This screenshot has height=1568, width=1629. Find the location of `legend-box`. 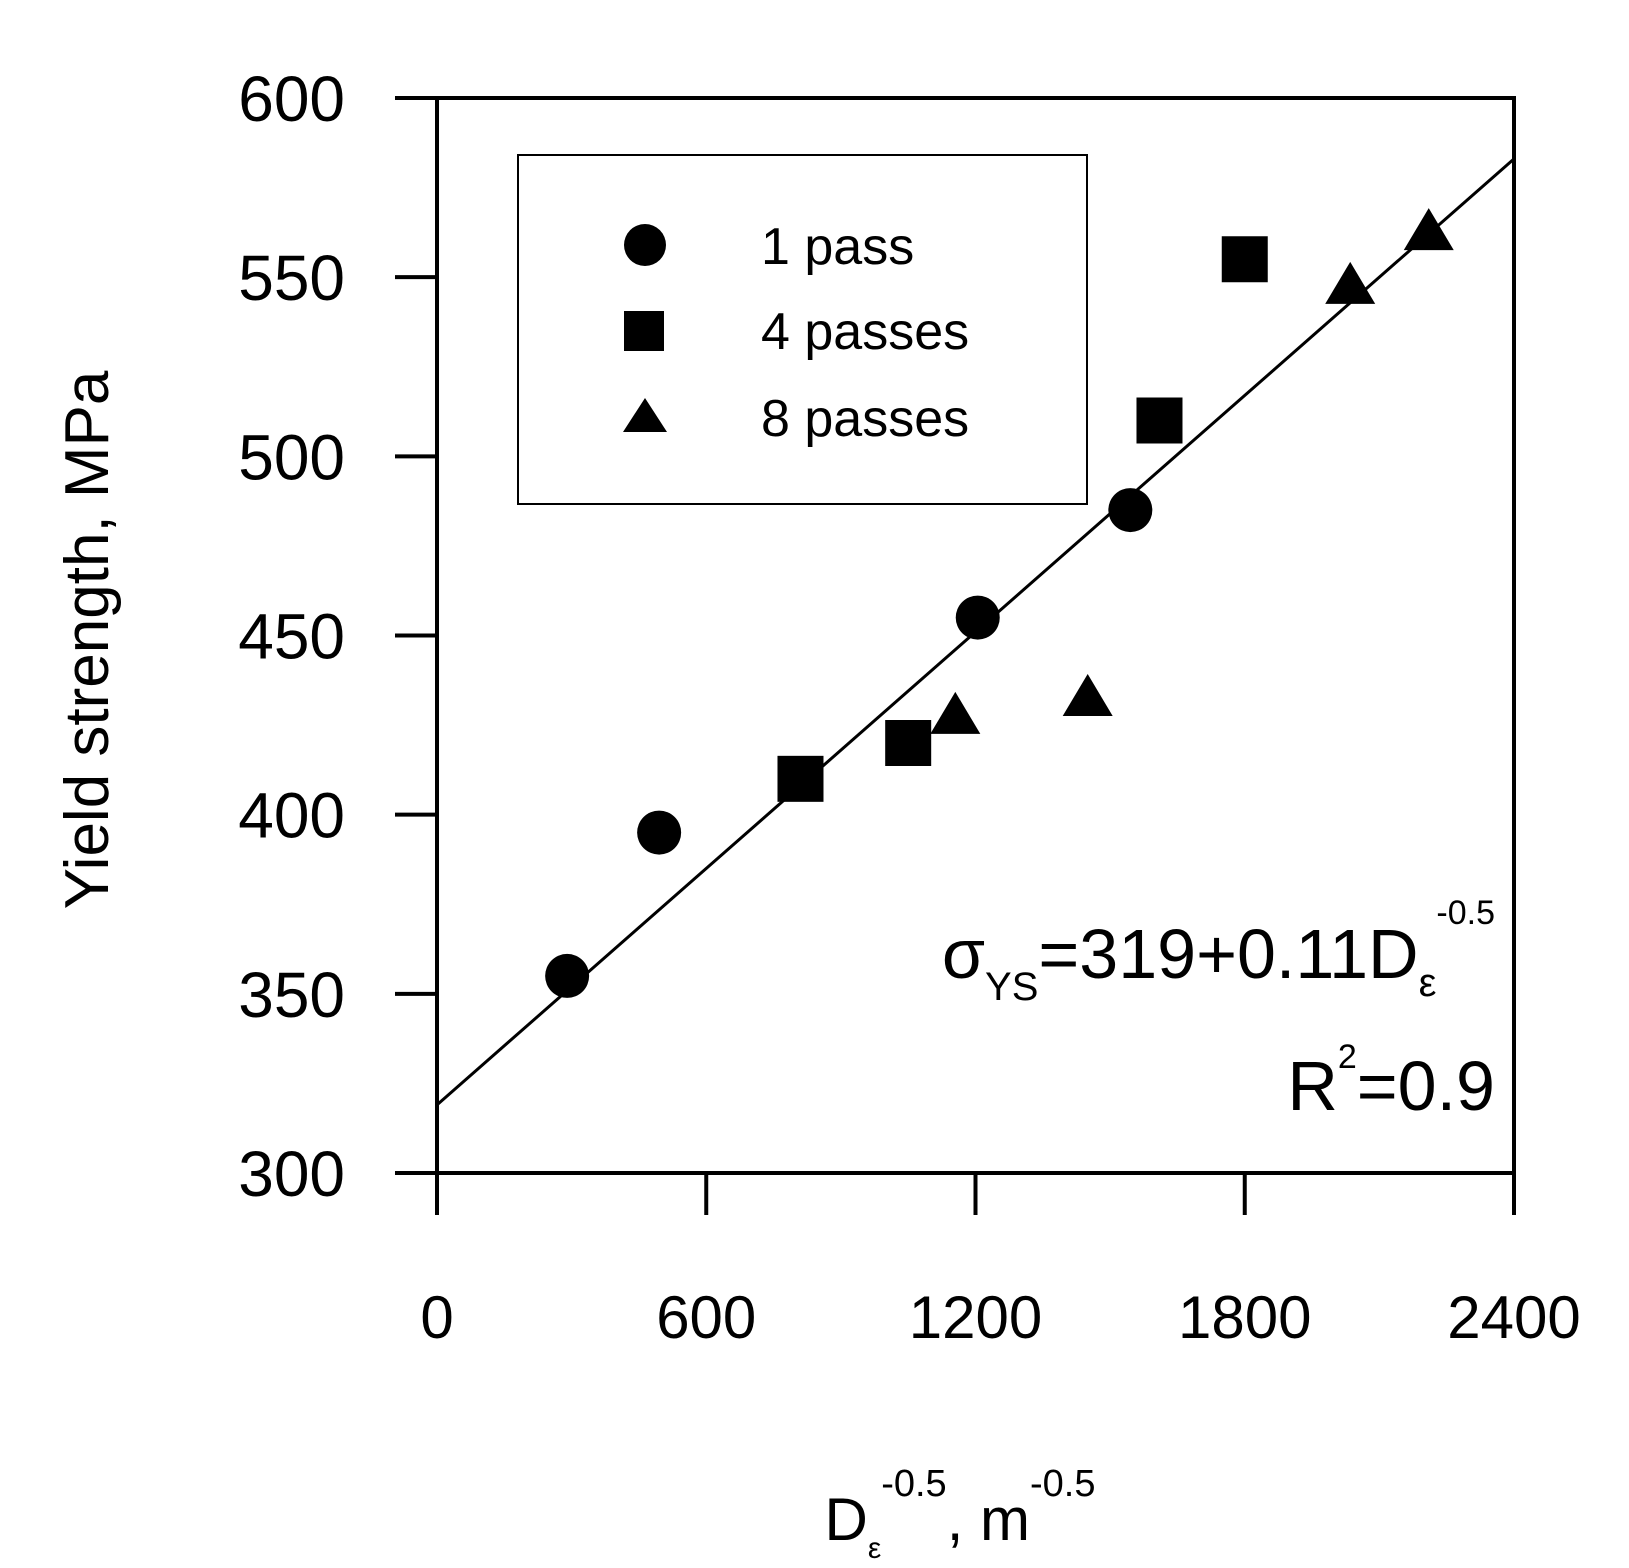

legend-box is located at coordinates (802, 329).